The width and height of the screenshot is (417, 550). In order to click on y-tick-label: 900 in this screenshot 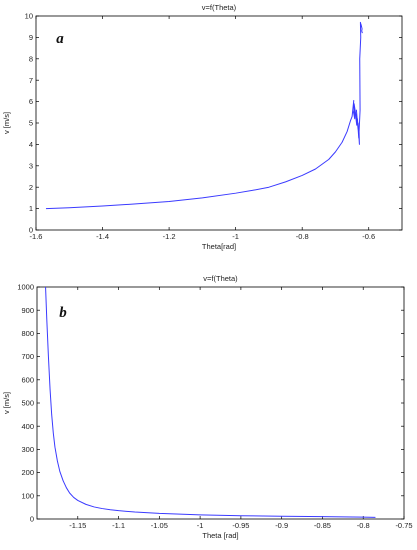, I will do `click(27, 310)`.